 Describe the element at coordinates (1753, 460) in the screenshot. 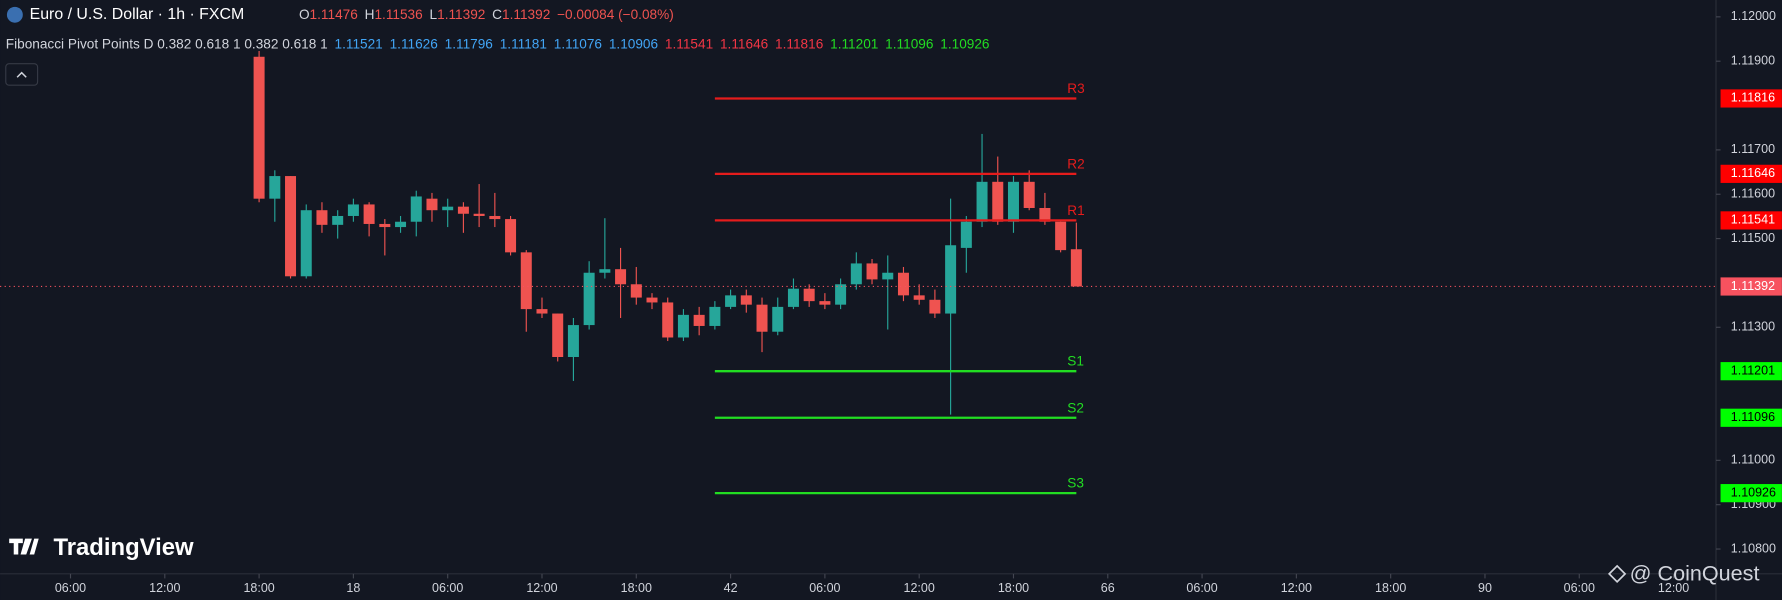

I see `y-tick-label: 1.11000` at that location.